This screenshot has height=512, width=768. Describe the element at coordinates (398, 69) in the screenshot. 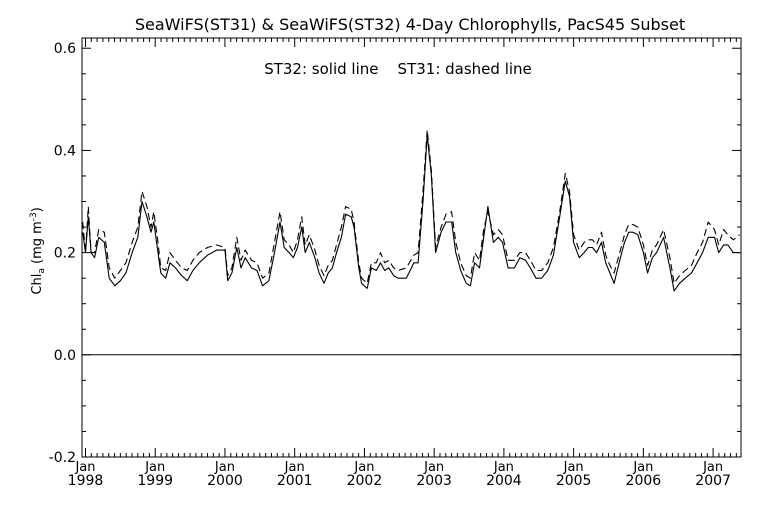

I see `legend-annotation: ST32: solid line ST31: dashed line` at that location.